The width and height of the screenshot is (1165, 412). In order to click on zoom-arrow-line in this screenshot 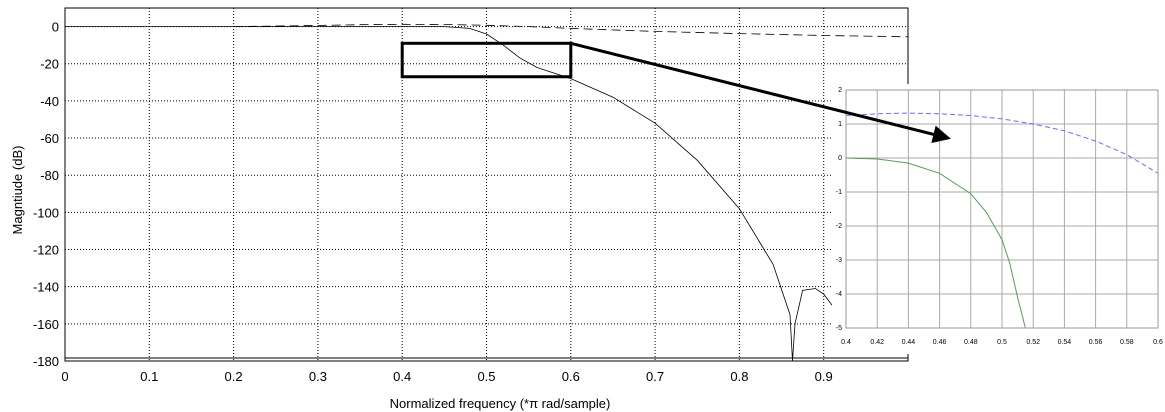, I will do `click(760, 92)`.